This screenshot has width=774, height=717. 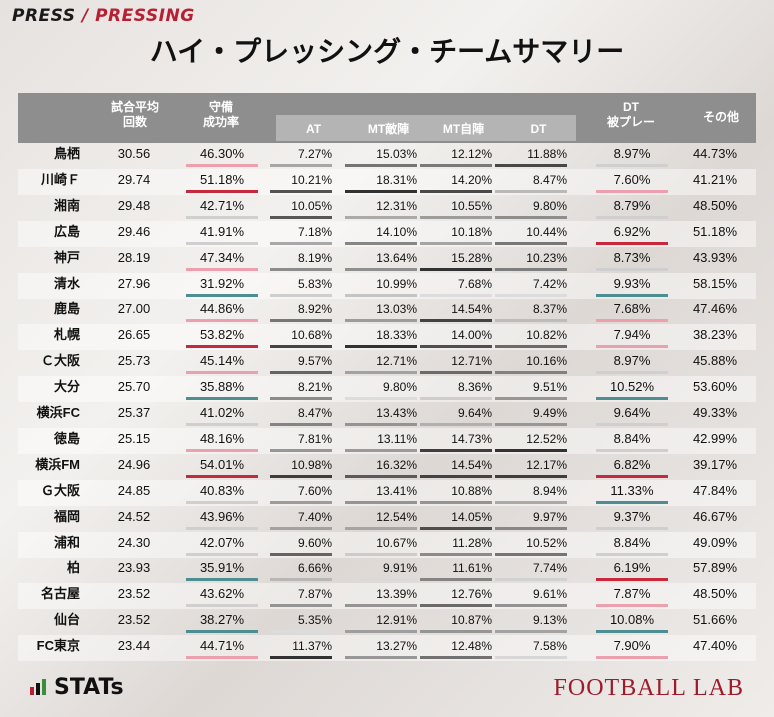 What do you see at coordinates (39, 688) in the screenshot?
I see `stats-bars-icon` at bounding box center [39, 688].